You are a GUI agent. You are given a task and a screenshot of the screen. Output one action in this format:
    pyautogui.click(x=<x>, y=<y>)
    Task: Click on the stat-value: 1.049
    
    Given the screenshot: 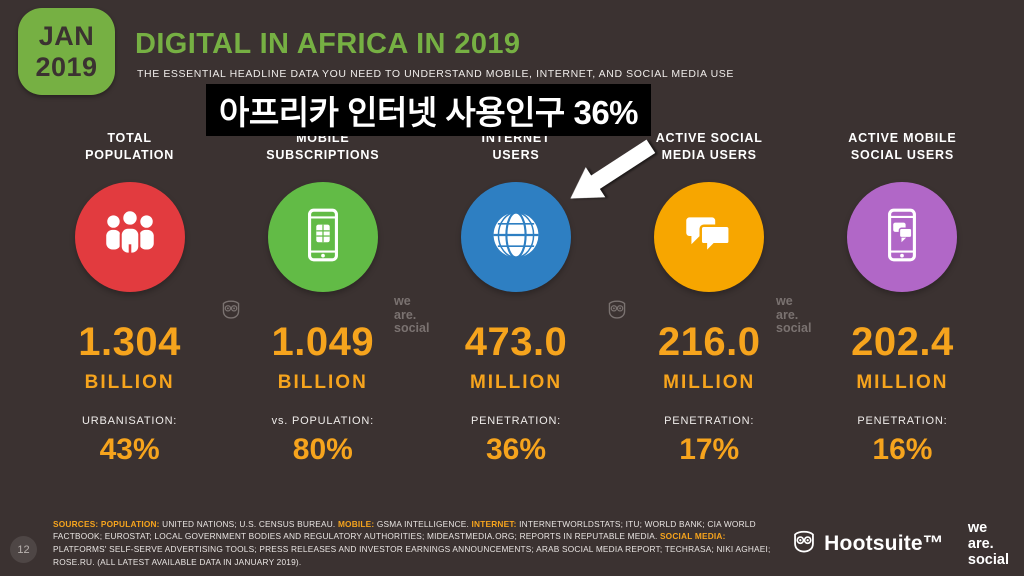 What is the action you would take?
    pyautogui.click(x=323, y=342)
    